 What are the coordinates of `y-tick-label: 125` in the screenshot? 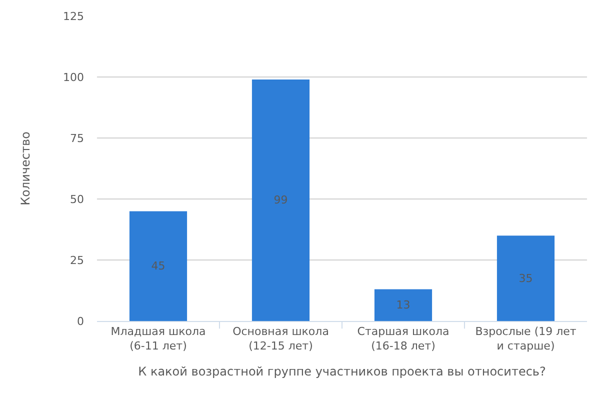 It's located at (73, 16).